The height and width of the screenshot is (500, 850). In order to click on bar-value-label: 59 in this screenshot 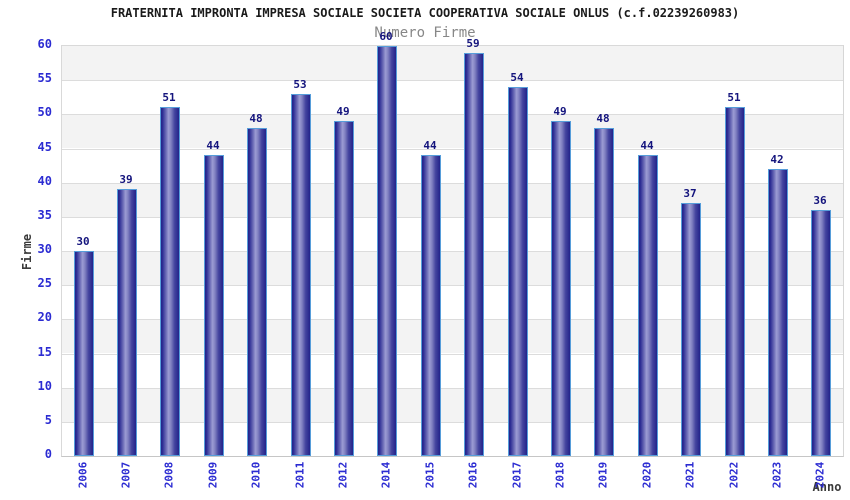, I will do `click(473, 43)`.